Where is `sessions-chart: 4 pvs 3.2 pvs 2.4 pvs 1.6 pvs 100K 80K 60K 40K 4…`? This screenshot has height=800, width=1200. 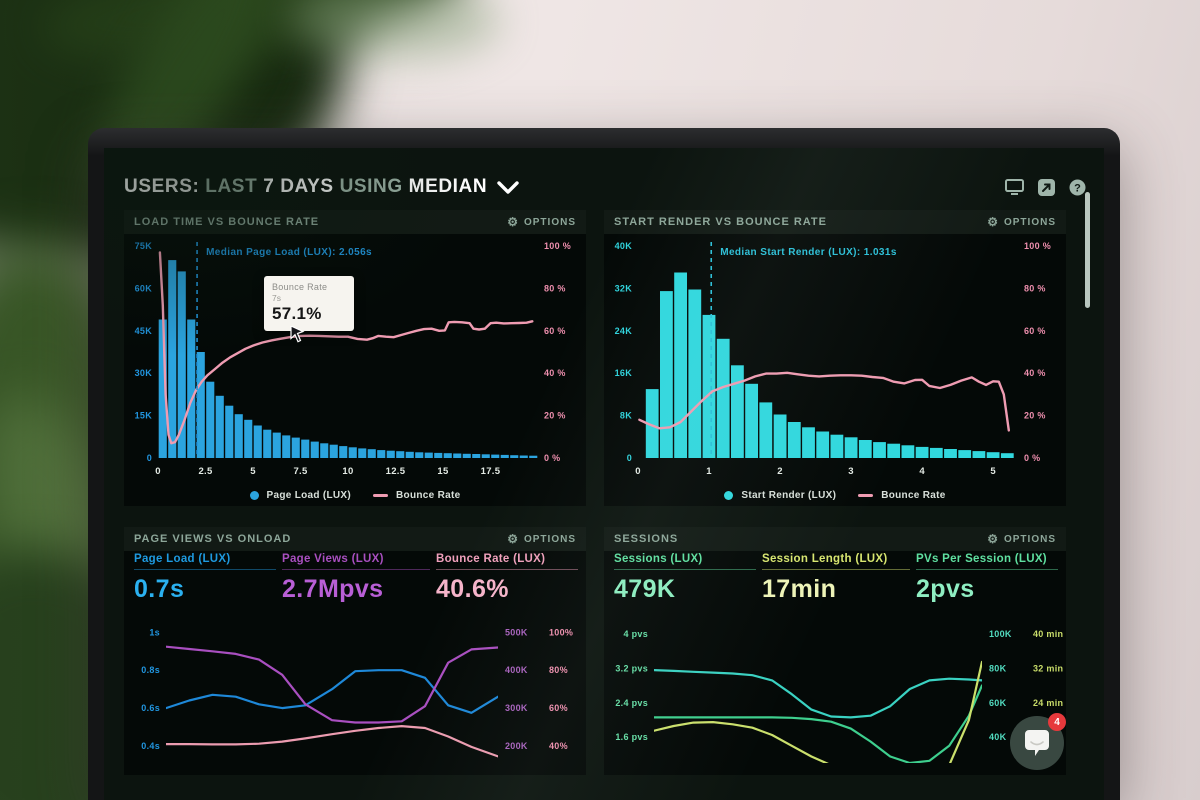 sessions-chart: 4 pvs 3.2 pvs 2.4 pvs 1.6 pvs 100K 80K 60K 40K 4… is located at coordinates (835, 693).